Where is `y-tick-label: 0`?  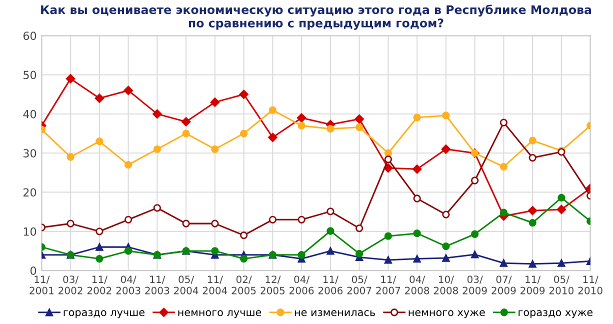 y-tick-label: 0 is located at coordinates (33, 270).